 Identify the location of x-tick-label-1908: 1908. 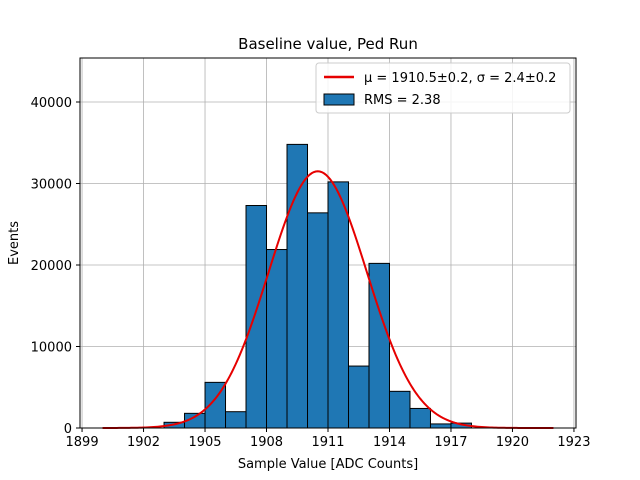
(266, 442).